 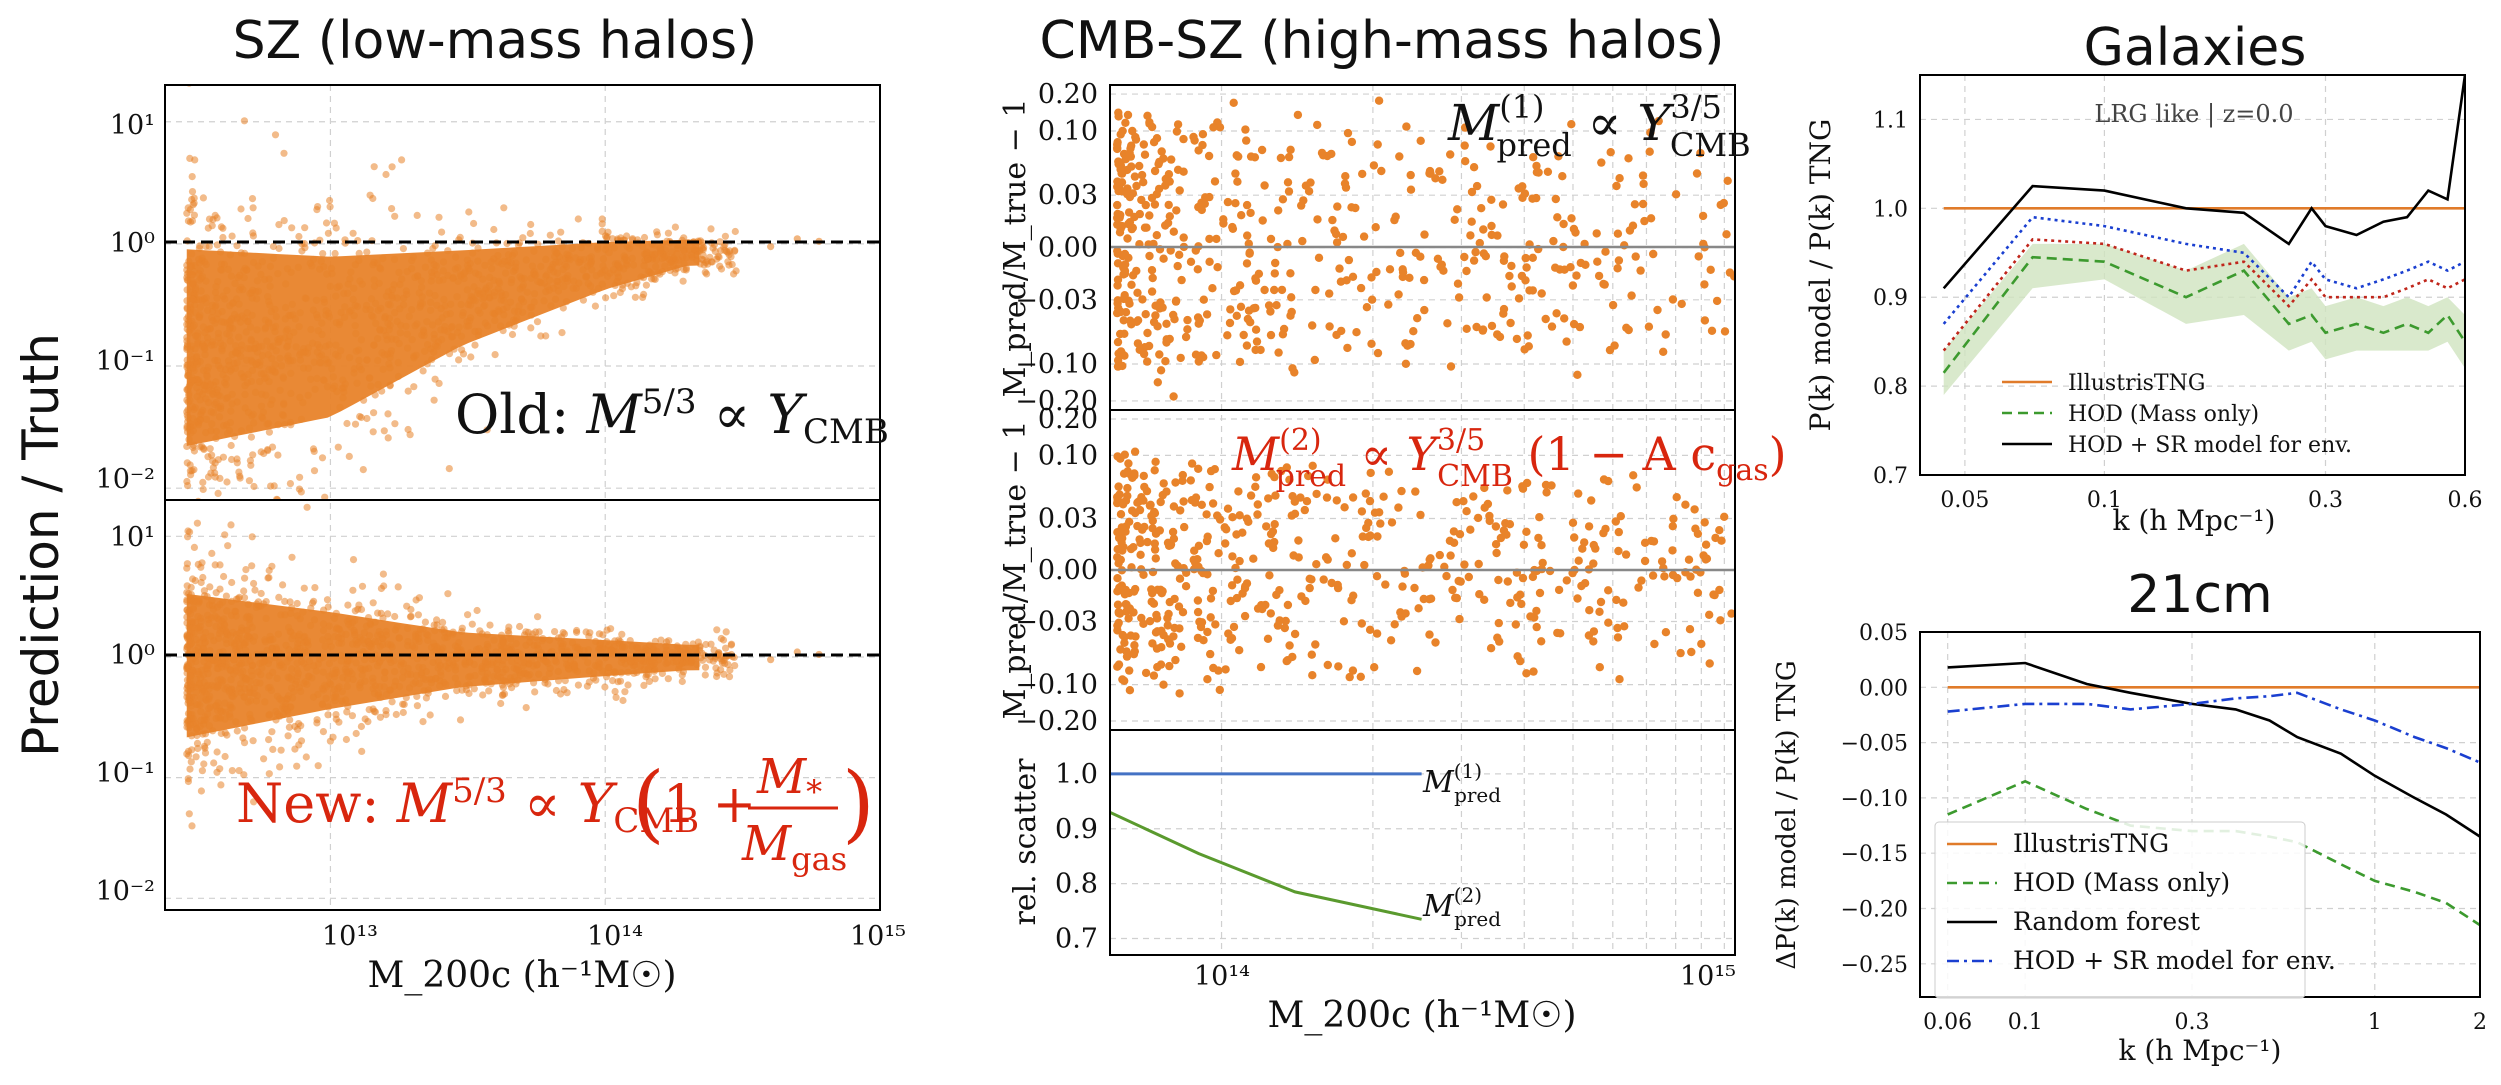 I want to click on cmbsz-ytick: −0.20, so click(x=1056, y=721).